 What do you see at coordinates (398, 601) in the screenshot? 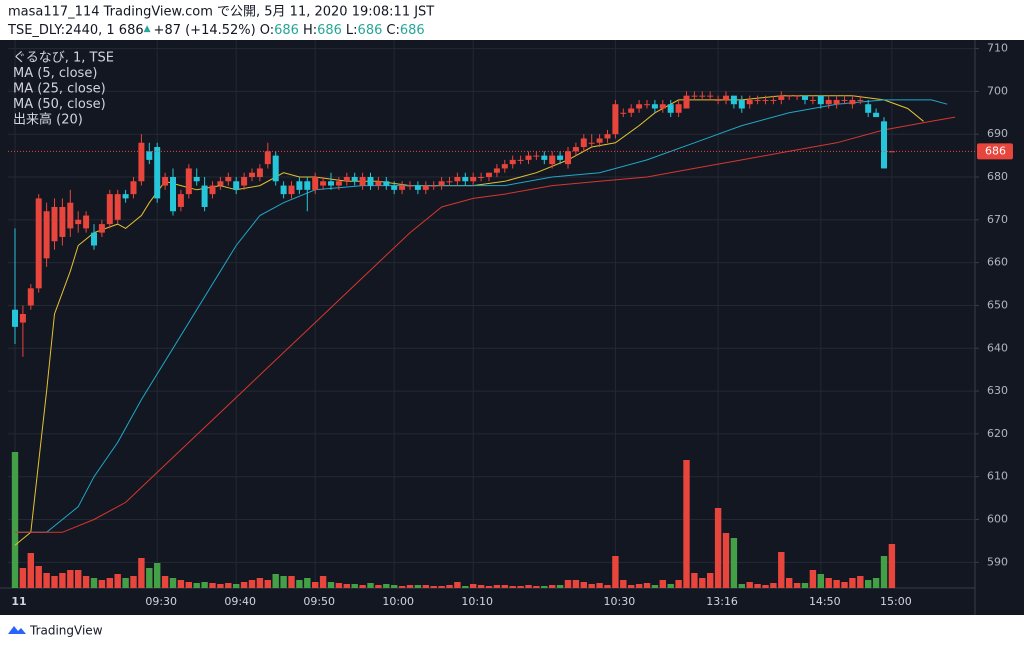
I see `x-tick-label: 10:00` at bounding box center [398, 601].